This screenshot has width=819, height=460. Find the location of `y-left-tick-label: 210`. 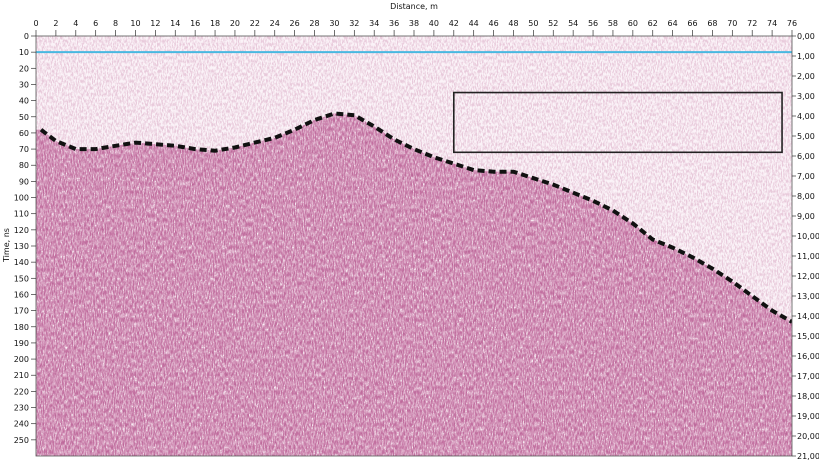

y-left-tick-label: 210 is located at coordinates (21, 375).